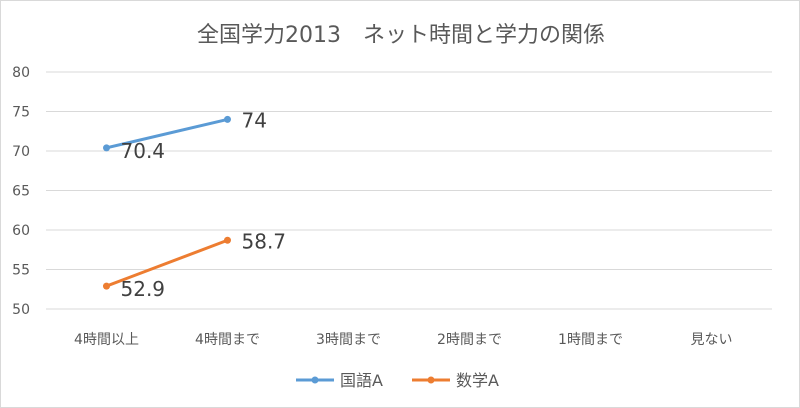  I want to click on chart-title: 全国学力2013 ネット時間と学力の関係, so click(401, 35).